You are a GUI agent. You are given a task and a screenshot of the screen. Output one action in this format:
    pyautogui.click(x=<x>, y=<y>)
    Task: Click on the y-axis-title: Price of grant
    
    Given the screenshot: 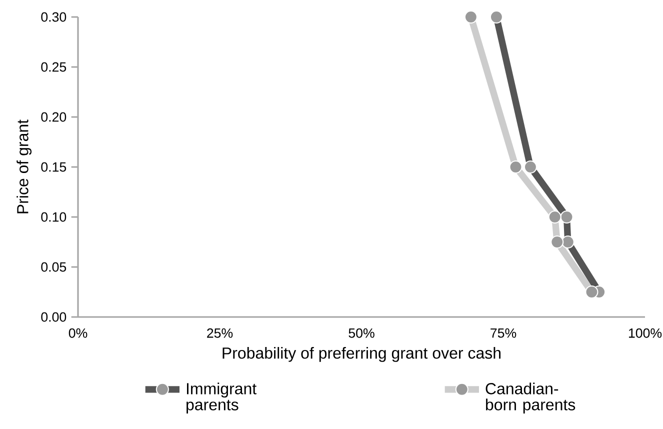 What is the action you would take?
    pyautogui.click(x=24, y=167)
    